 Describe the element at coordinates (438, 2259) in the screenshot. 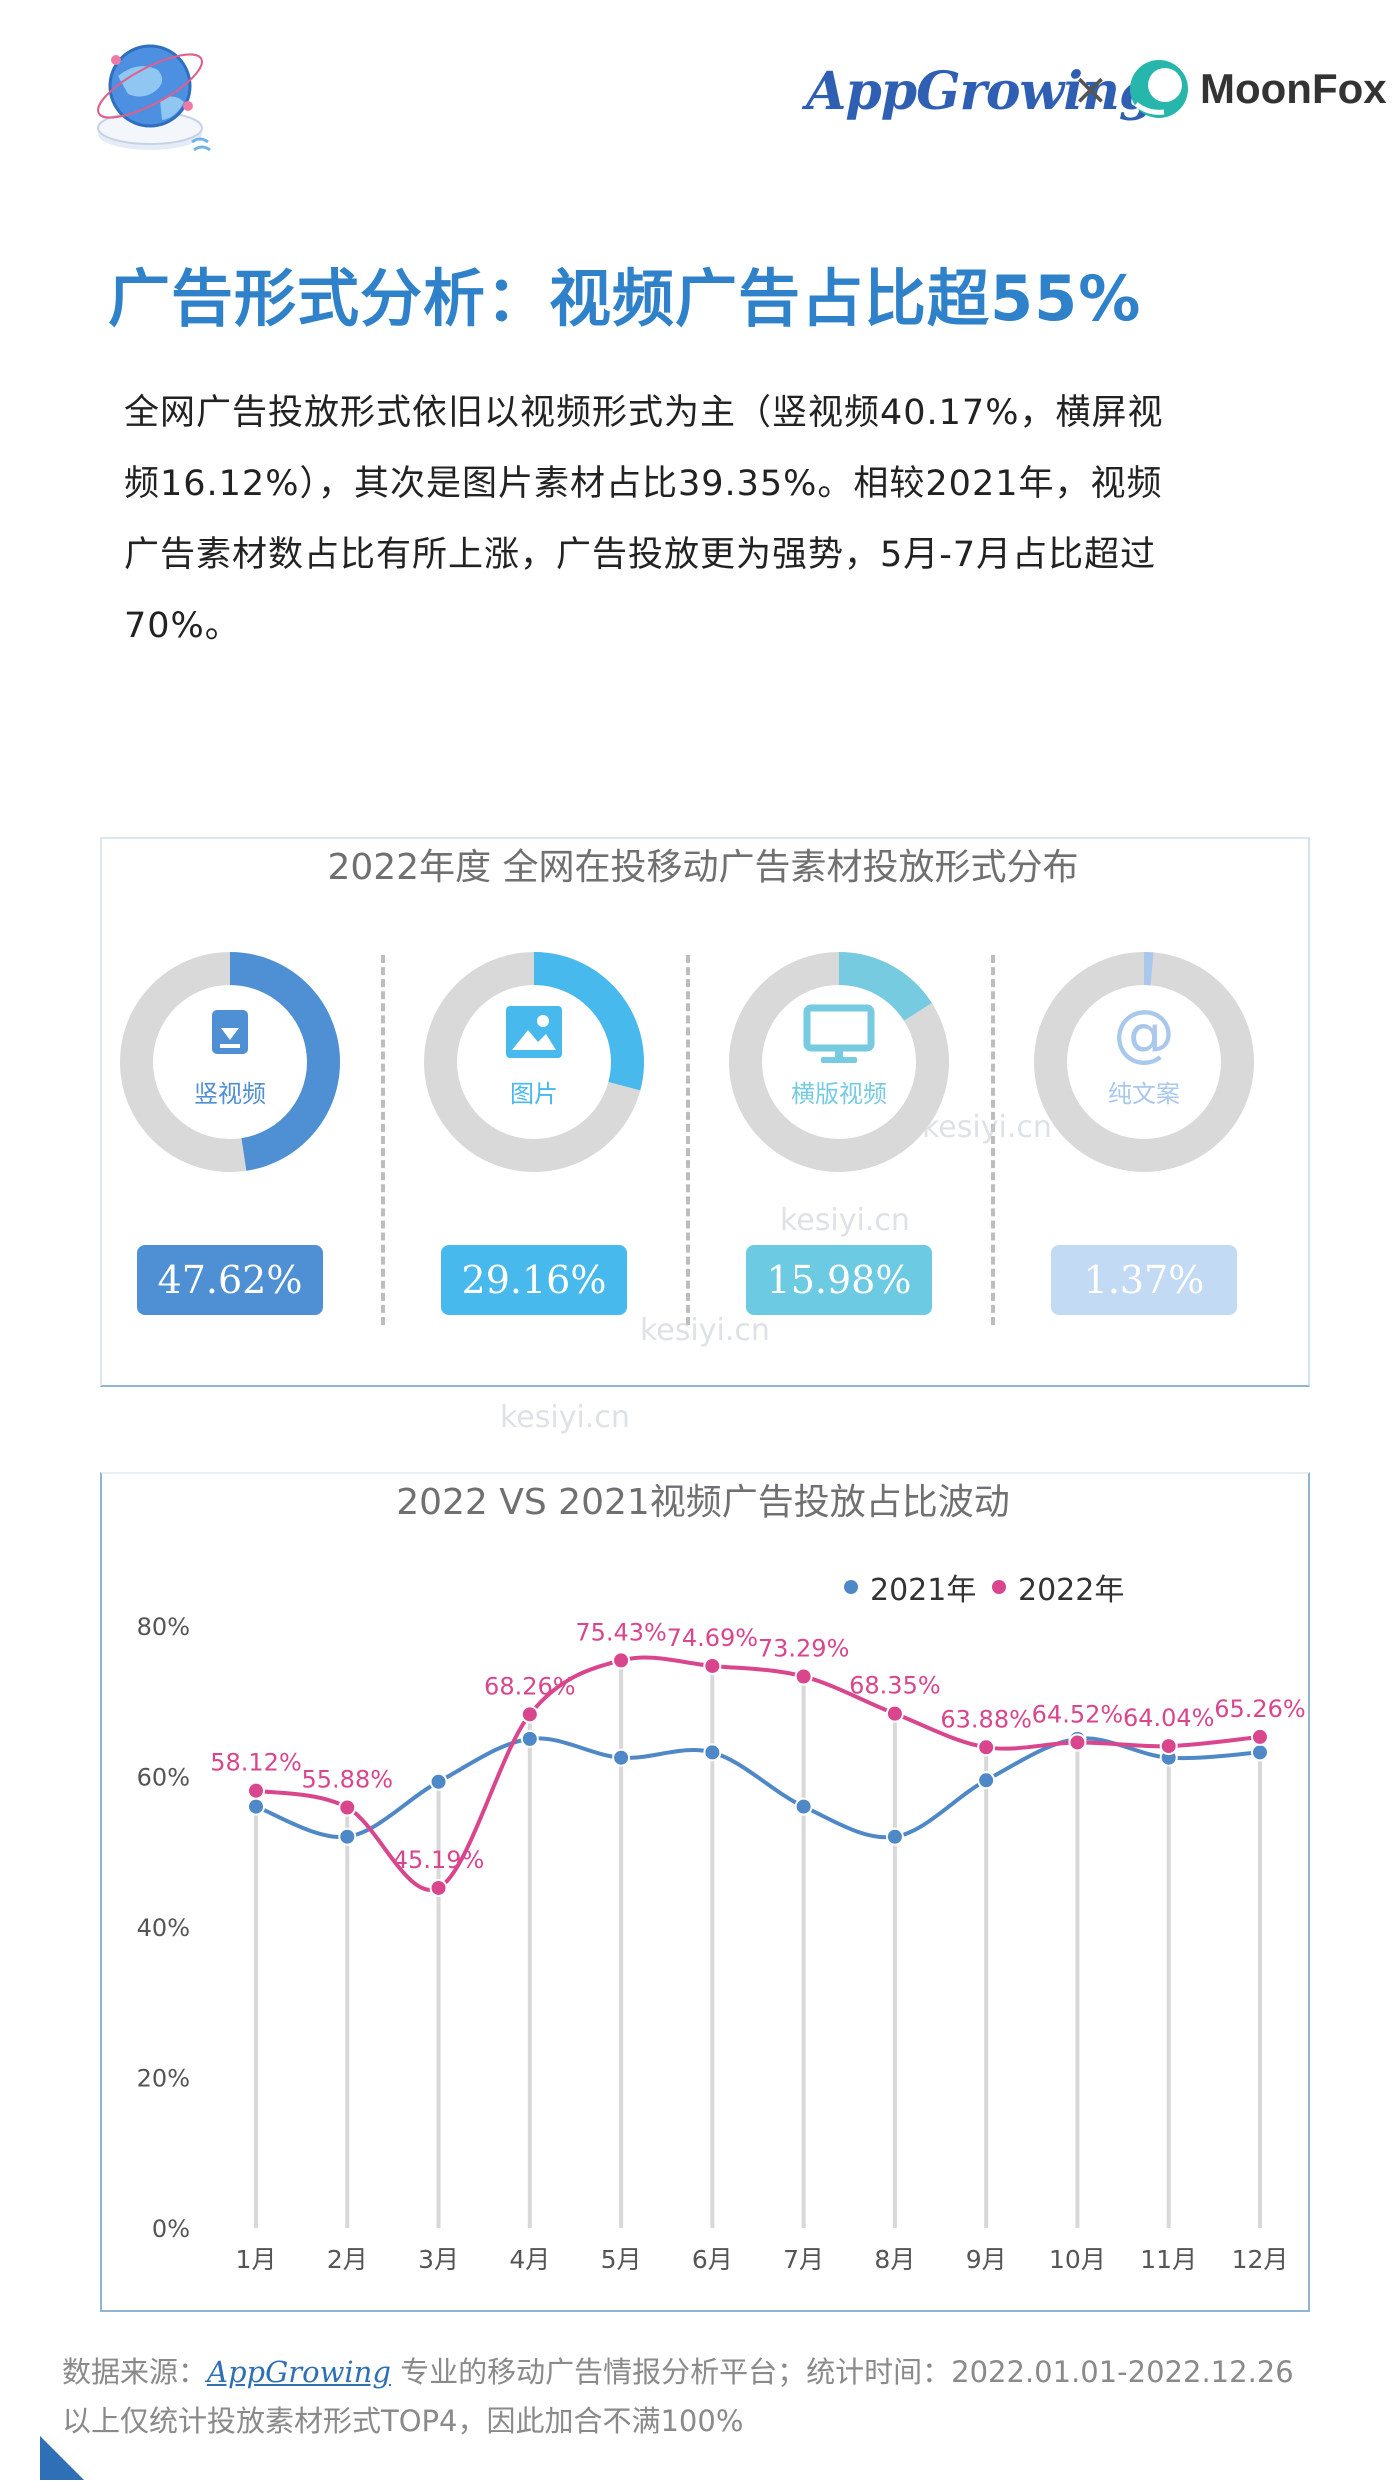

I see `x-tick-label: 3月` at that location.